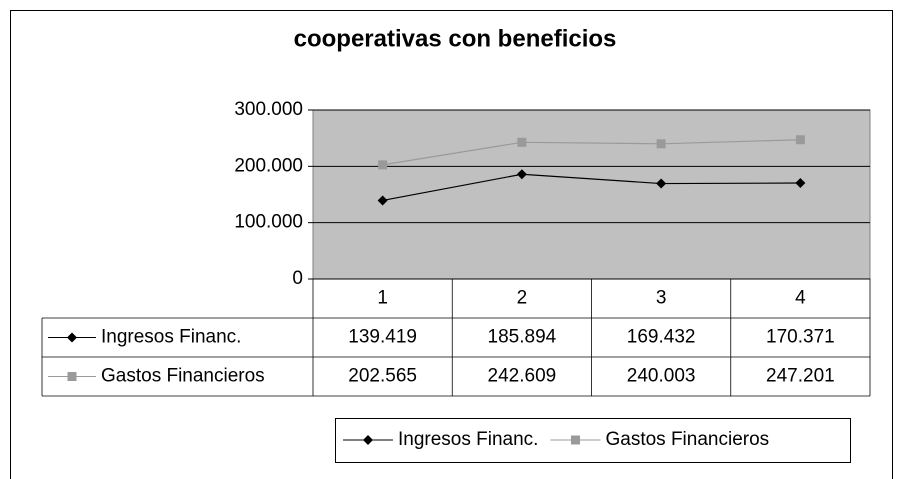 The height and width of the screenshot is (479, 903). Describe the element at coordinates (382, 337) in the screenshot. I see `table-value: 139.419` at that location.